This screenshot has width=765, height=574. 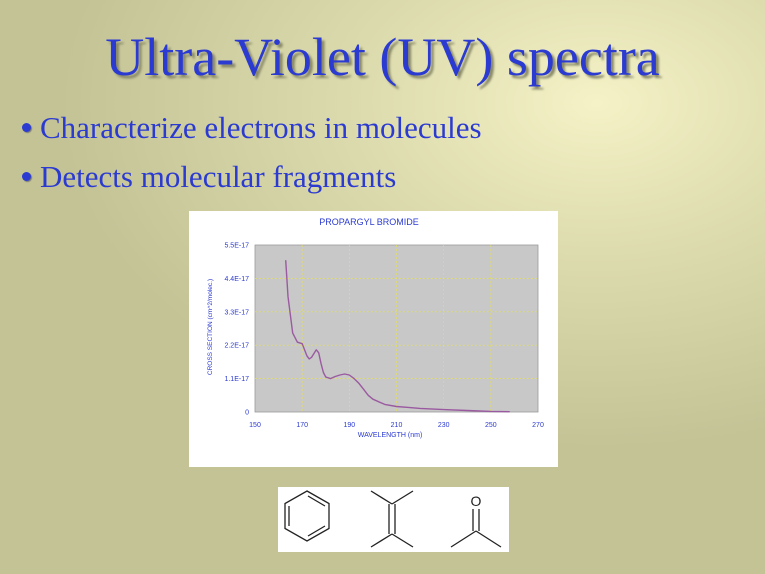 I want to click on slide-title: Ultra-Violet (UV) spectra, so click(x=382, y=57).